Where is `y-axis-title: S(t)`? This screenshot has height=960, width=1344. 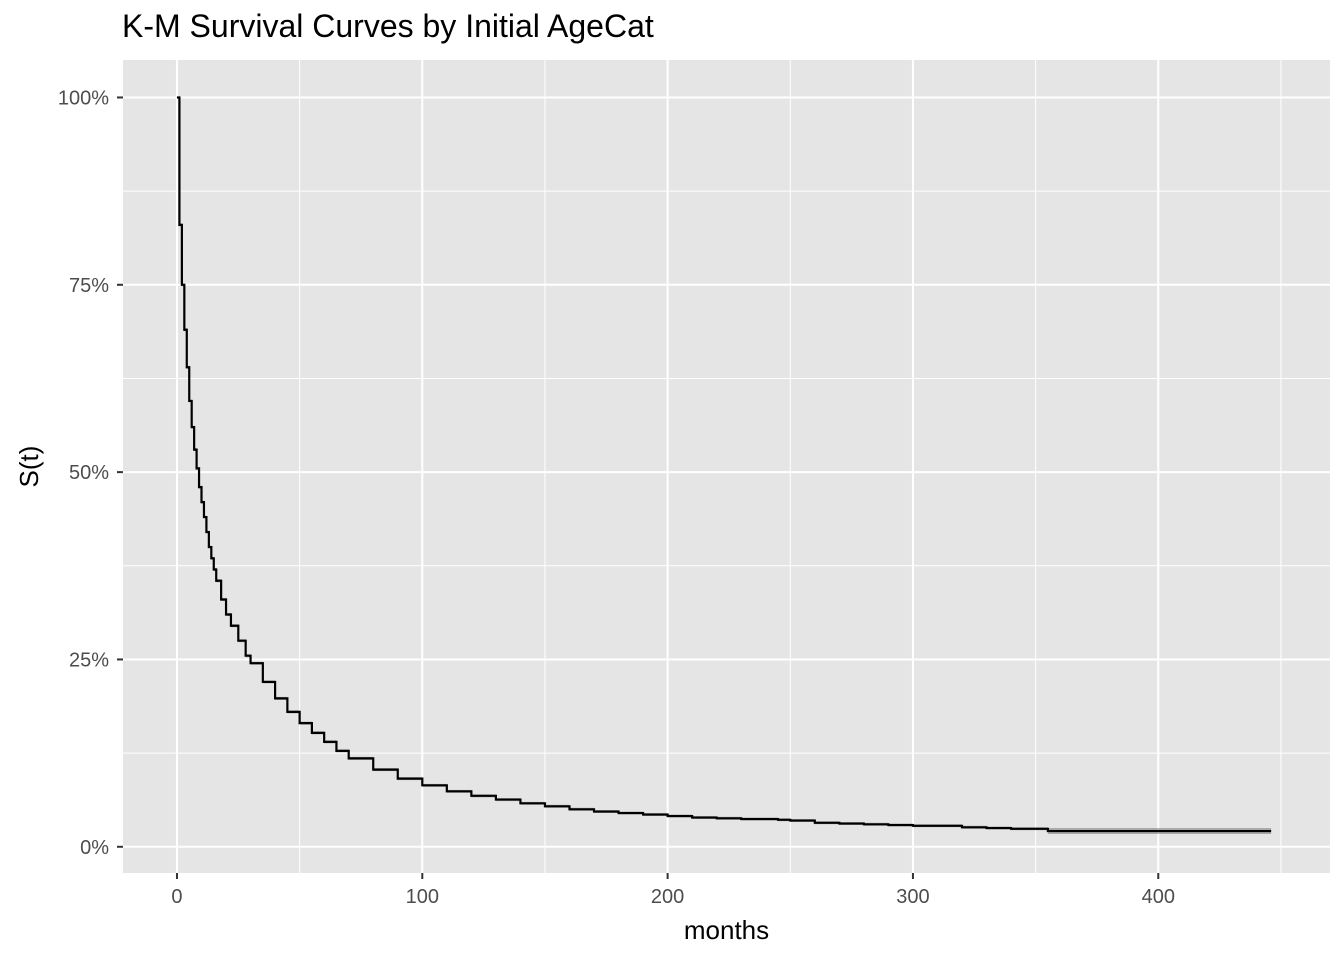 y-axis-title: S(t) is located at coordinates (29, 467).